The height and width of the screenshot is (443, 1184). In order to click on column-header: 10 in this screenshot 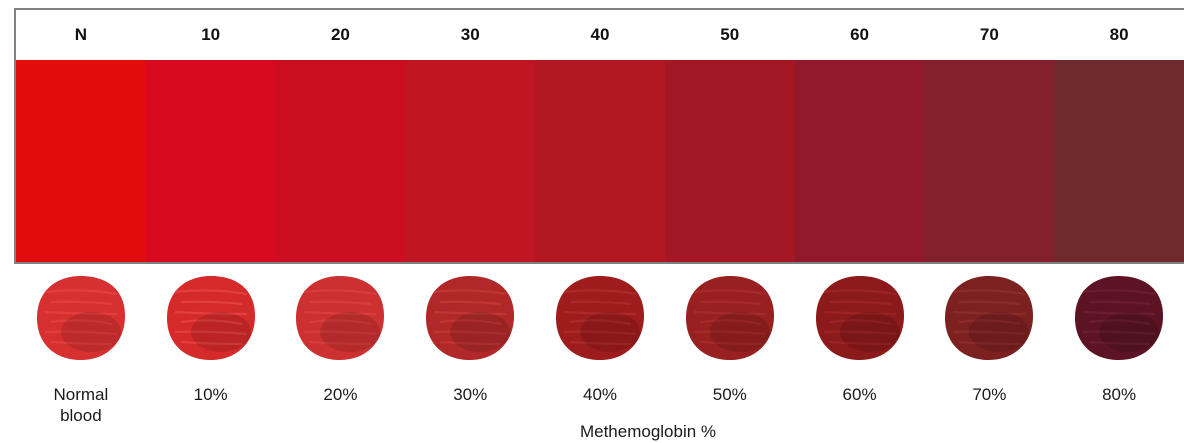, I will do `click(211, 34)`.